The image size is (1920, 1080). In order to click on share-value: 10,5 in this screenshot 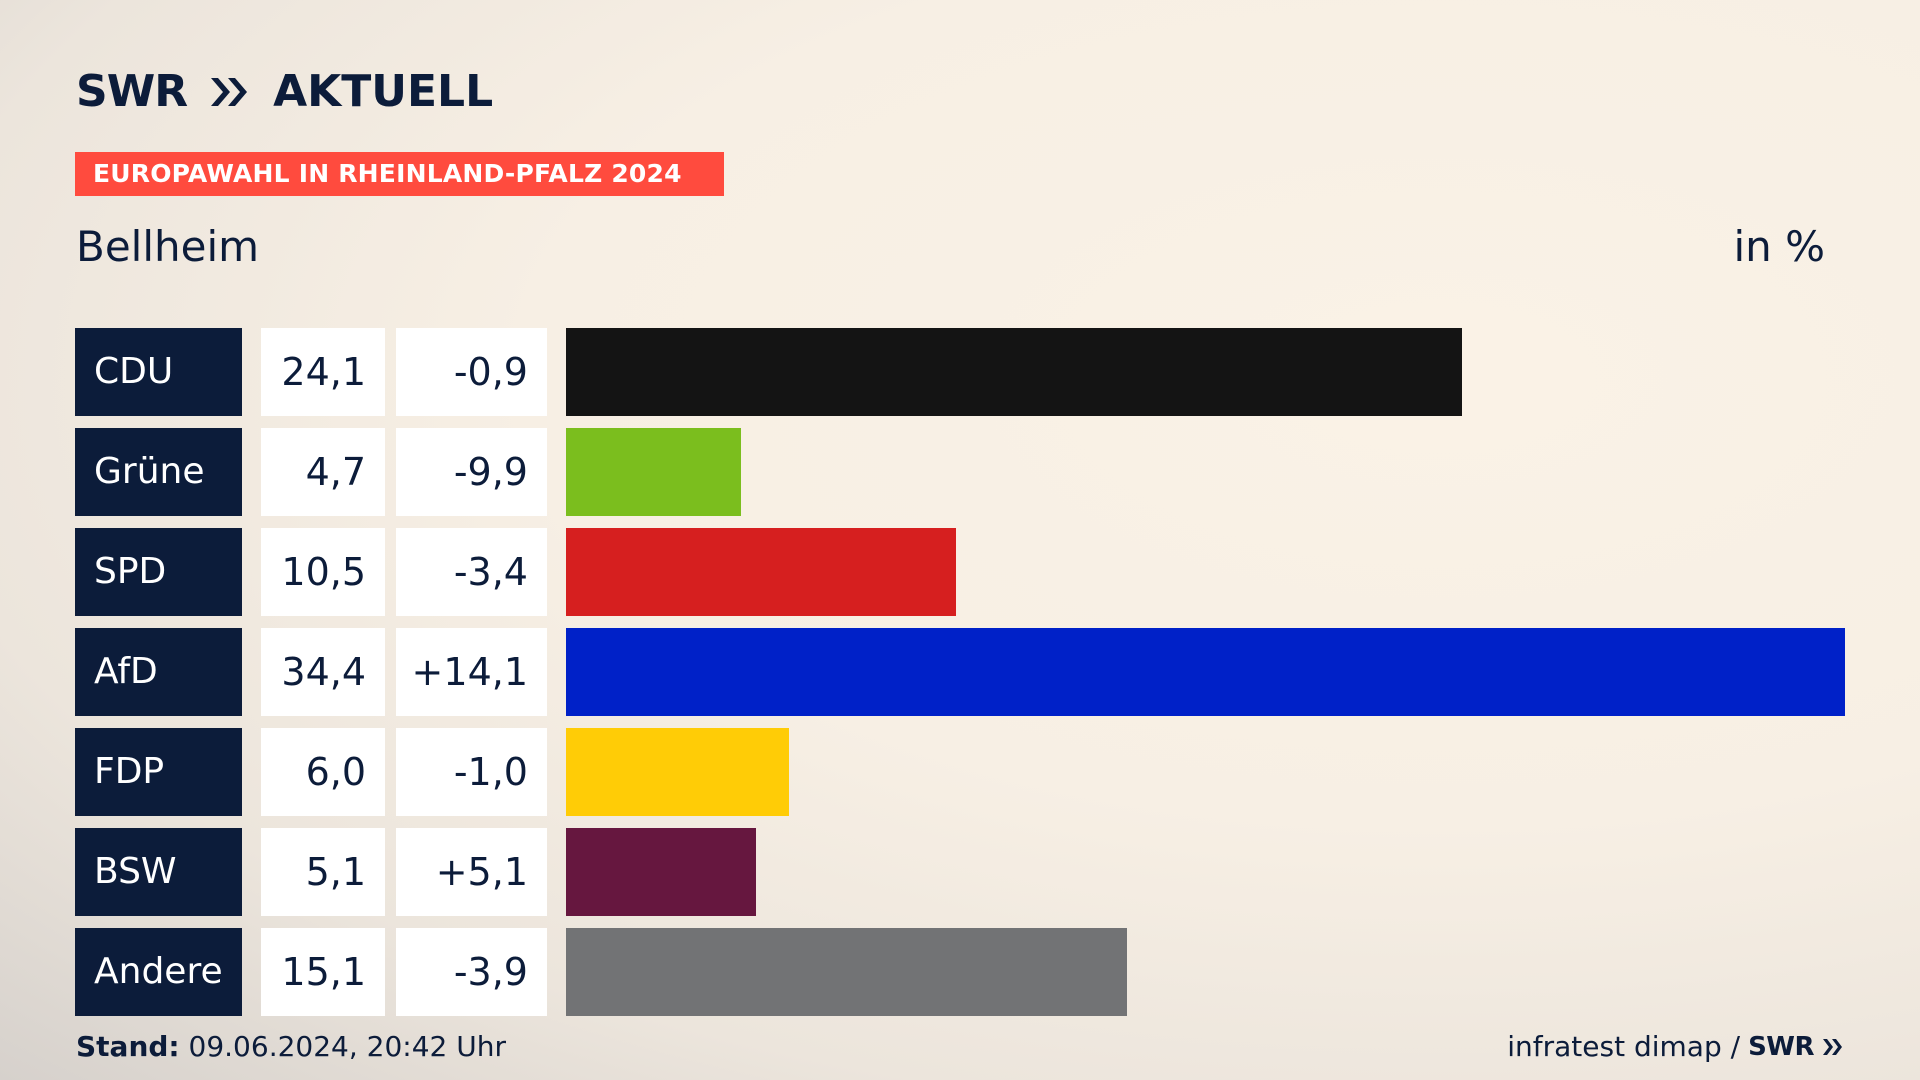, I will do `click(323, 572)`.